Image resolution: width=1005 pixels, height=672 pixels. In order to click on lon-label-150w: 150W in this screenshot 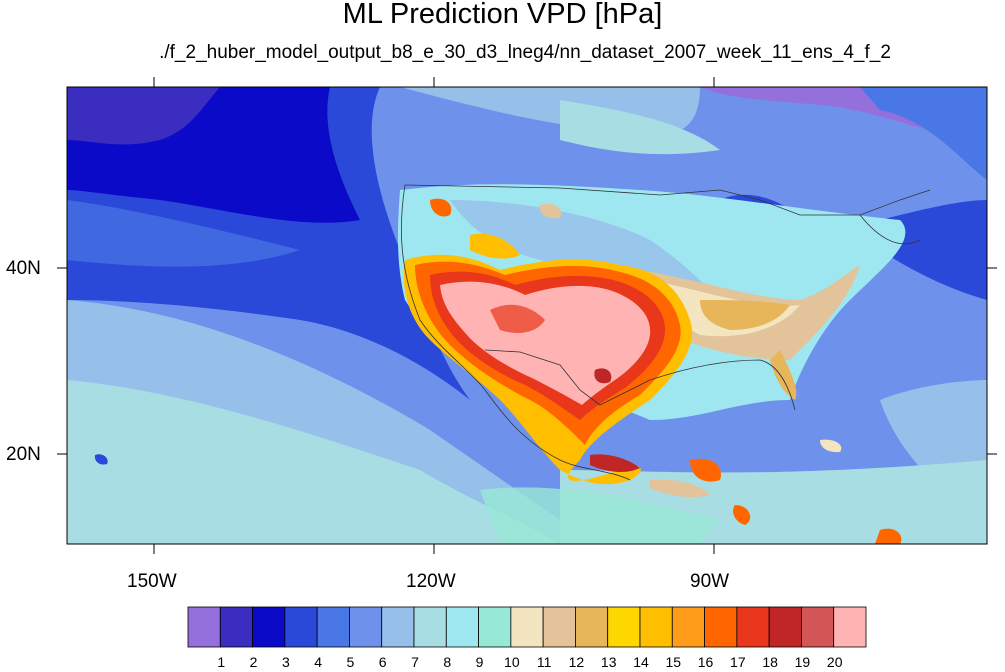, I will do `click(152, 581)`.